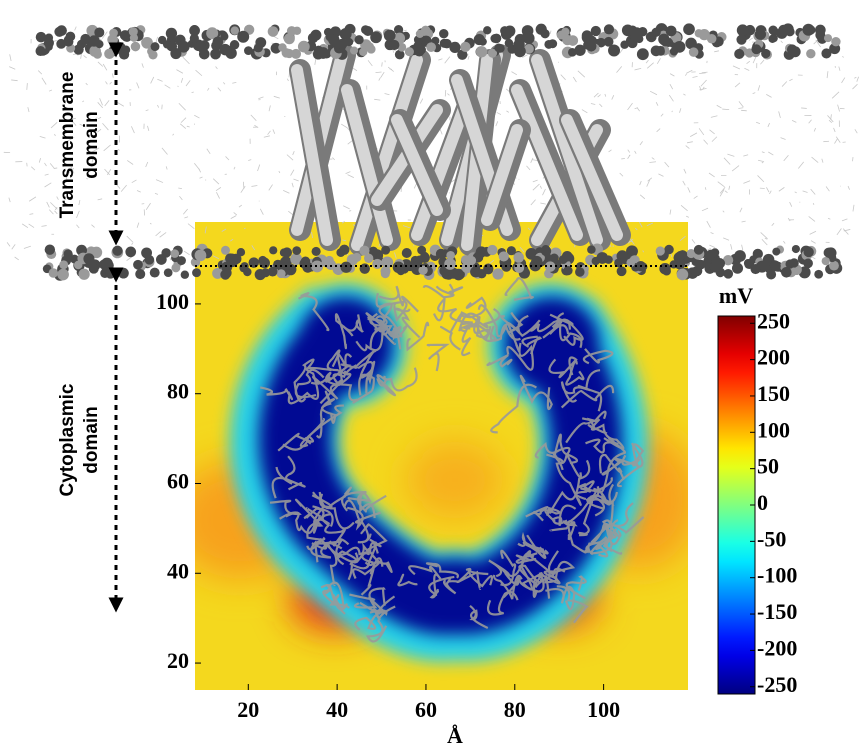 Image resolution: width=868 pixels, height=751 pixels. I want to click on colorbar, so click(736, 505).